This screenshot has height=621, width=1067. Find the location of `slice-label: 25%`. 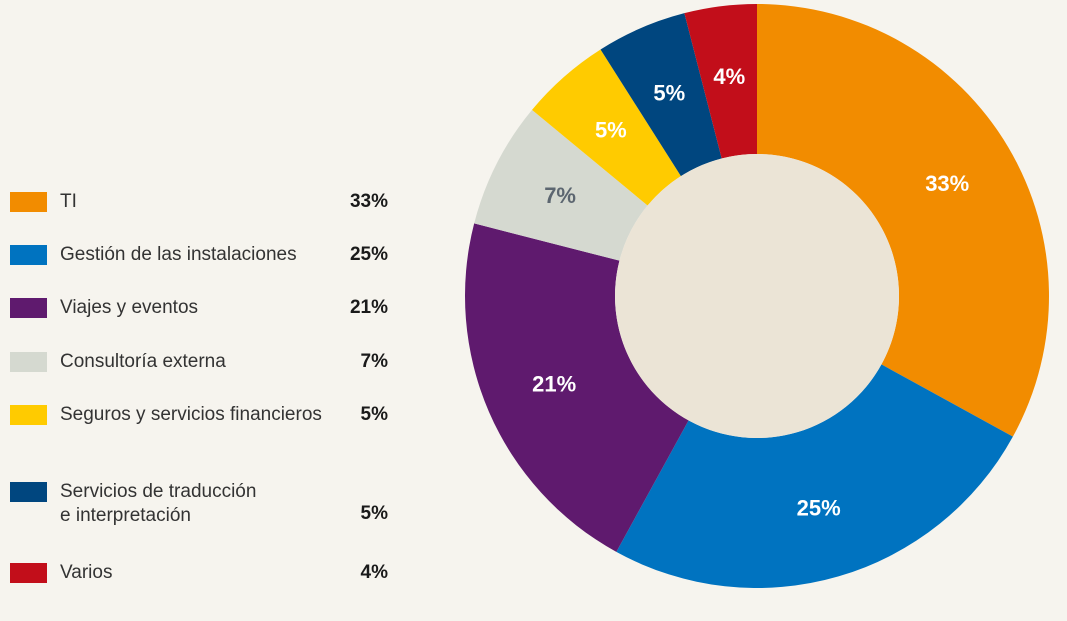

slice-label: 25% is located at coordinates (819, 508).